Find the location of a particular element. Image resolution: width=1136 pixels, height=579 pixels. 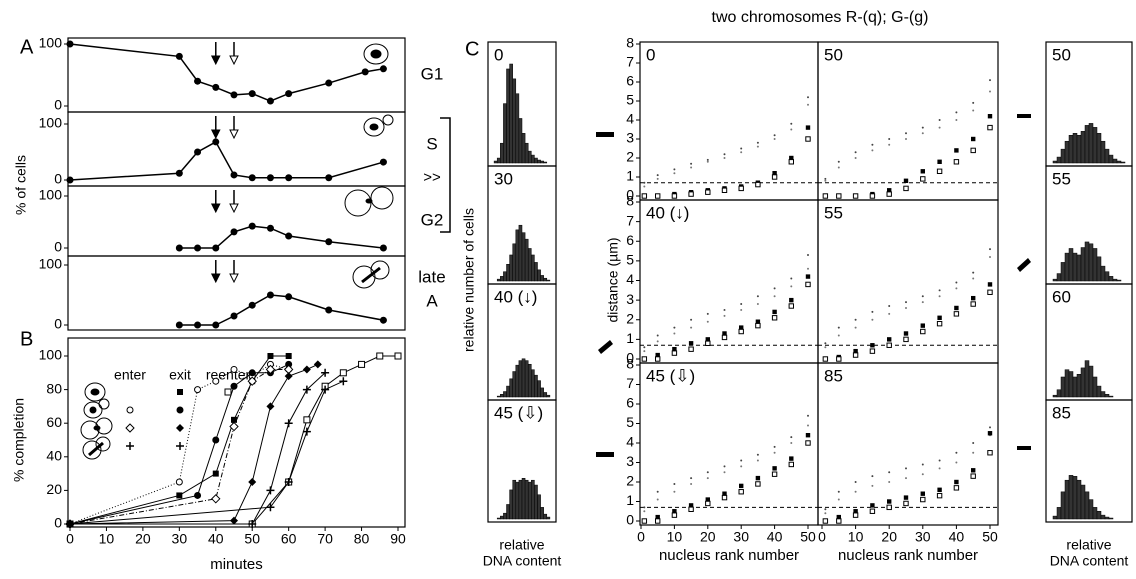

x-tick-label: 10 is located at coordinates (107, 539).